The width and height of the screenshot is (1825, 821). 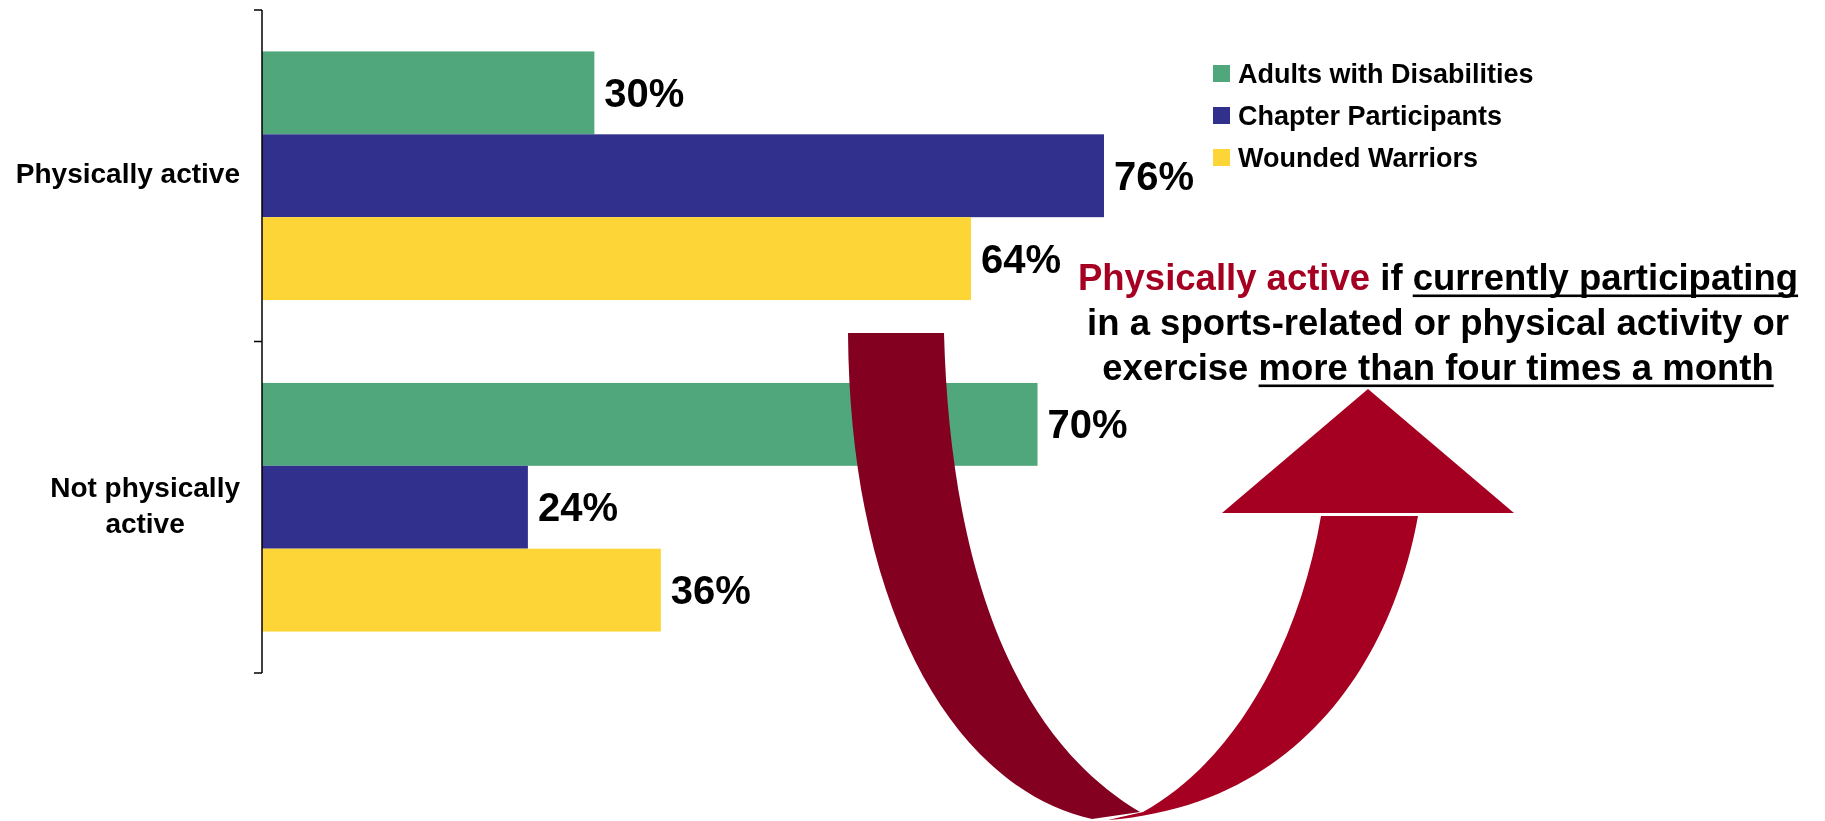 What do you see at coordinates (1154, 175) in the screenshot?
I see `data-label: 76%` at bounding box center [1154, 175].